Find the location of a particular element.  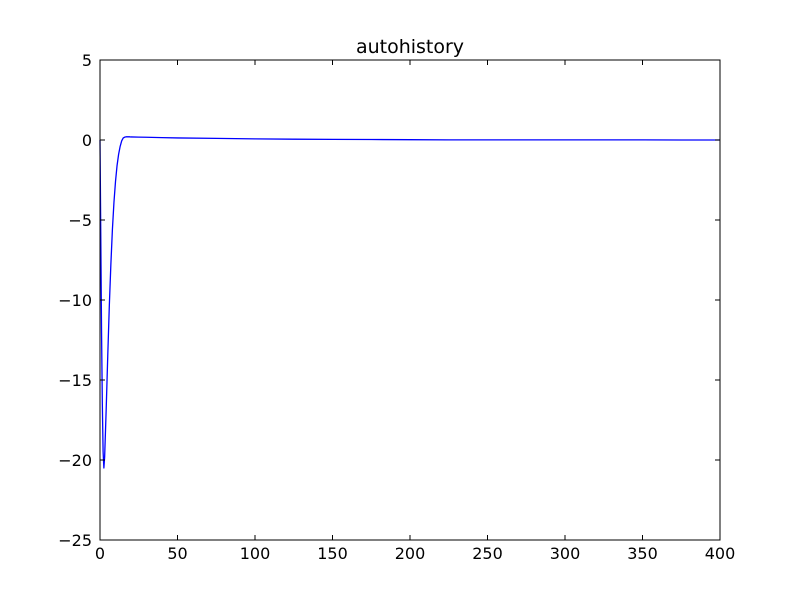

y-tick-label: −5 is located at coordinates (80, 220).